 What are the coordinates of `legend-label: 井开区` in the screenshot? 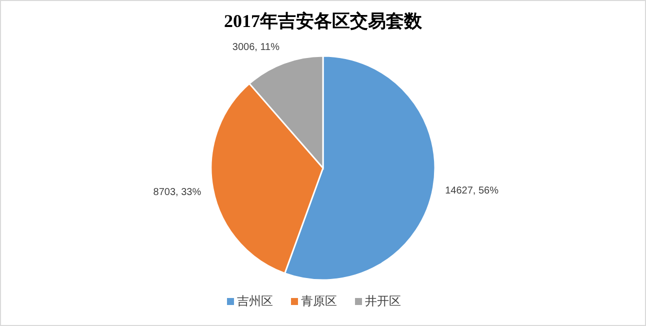 It's located at (383, 301).